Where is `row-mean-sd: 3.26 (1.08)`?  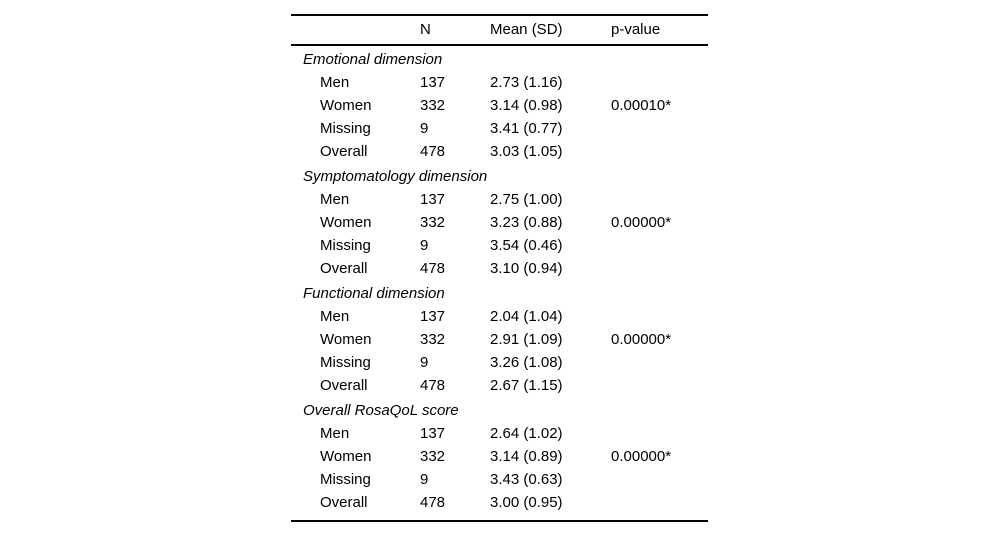 row-mean-sd: 3.26 (1.08) is located at coordinates (526, 362).